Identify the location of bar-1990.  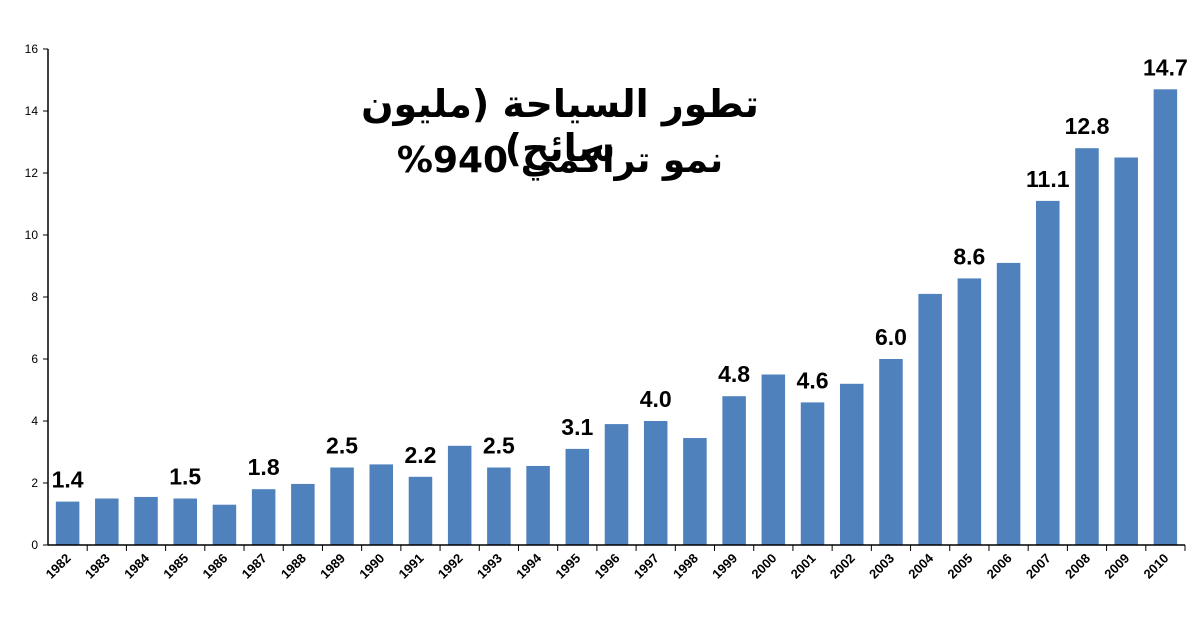
(381, 504).